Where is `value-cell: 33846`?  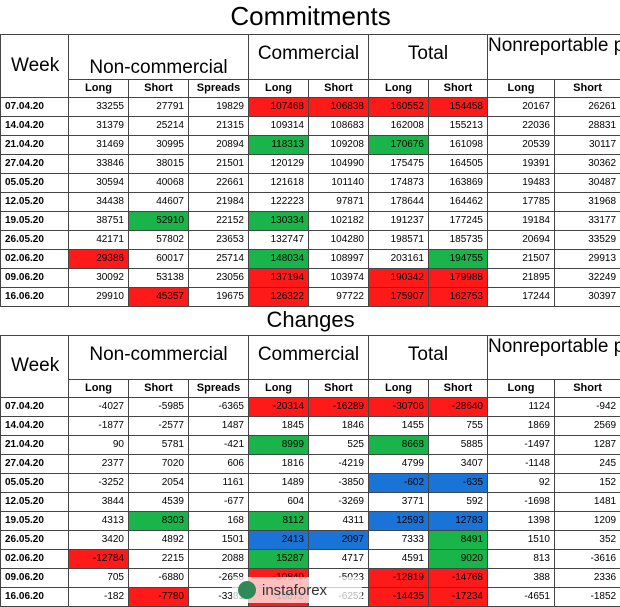
value-cell: 33846 is located at coordinates (99, 163).